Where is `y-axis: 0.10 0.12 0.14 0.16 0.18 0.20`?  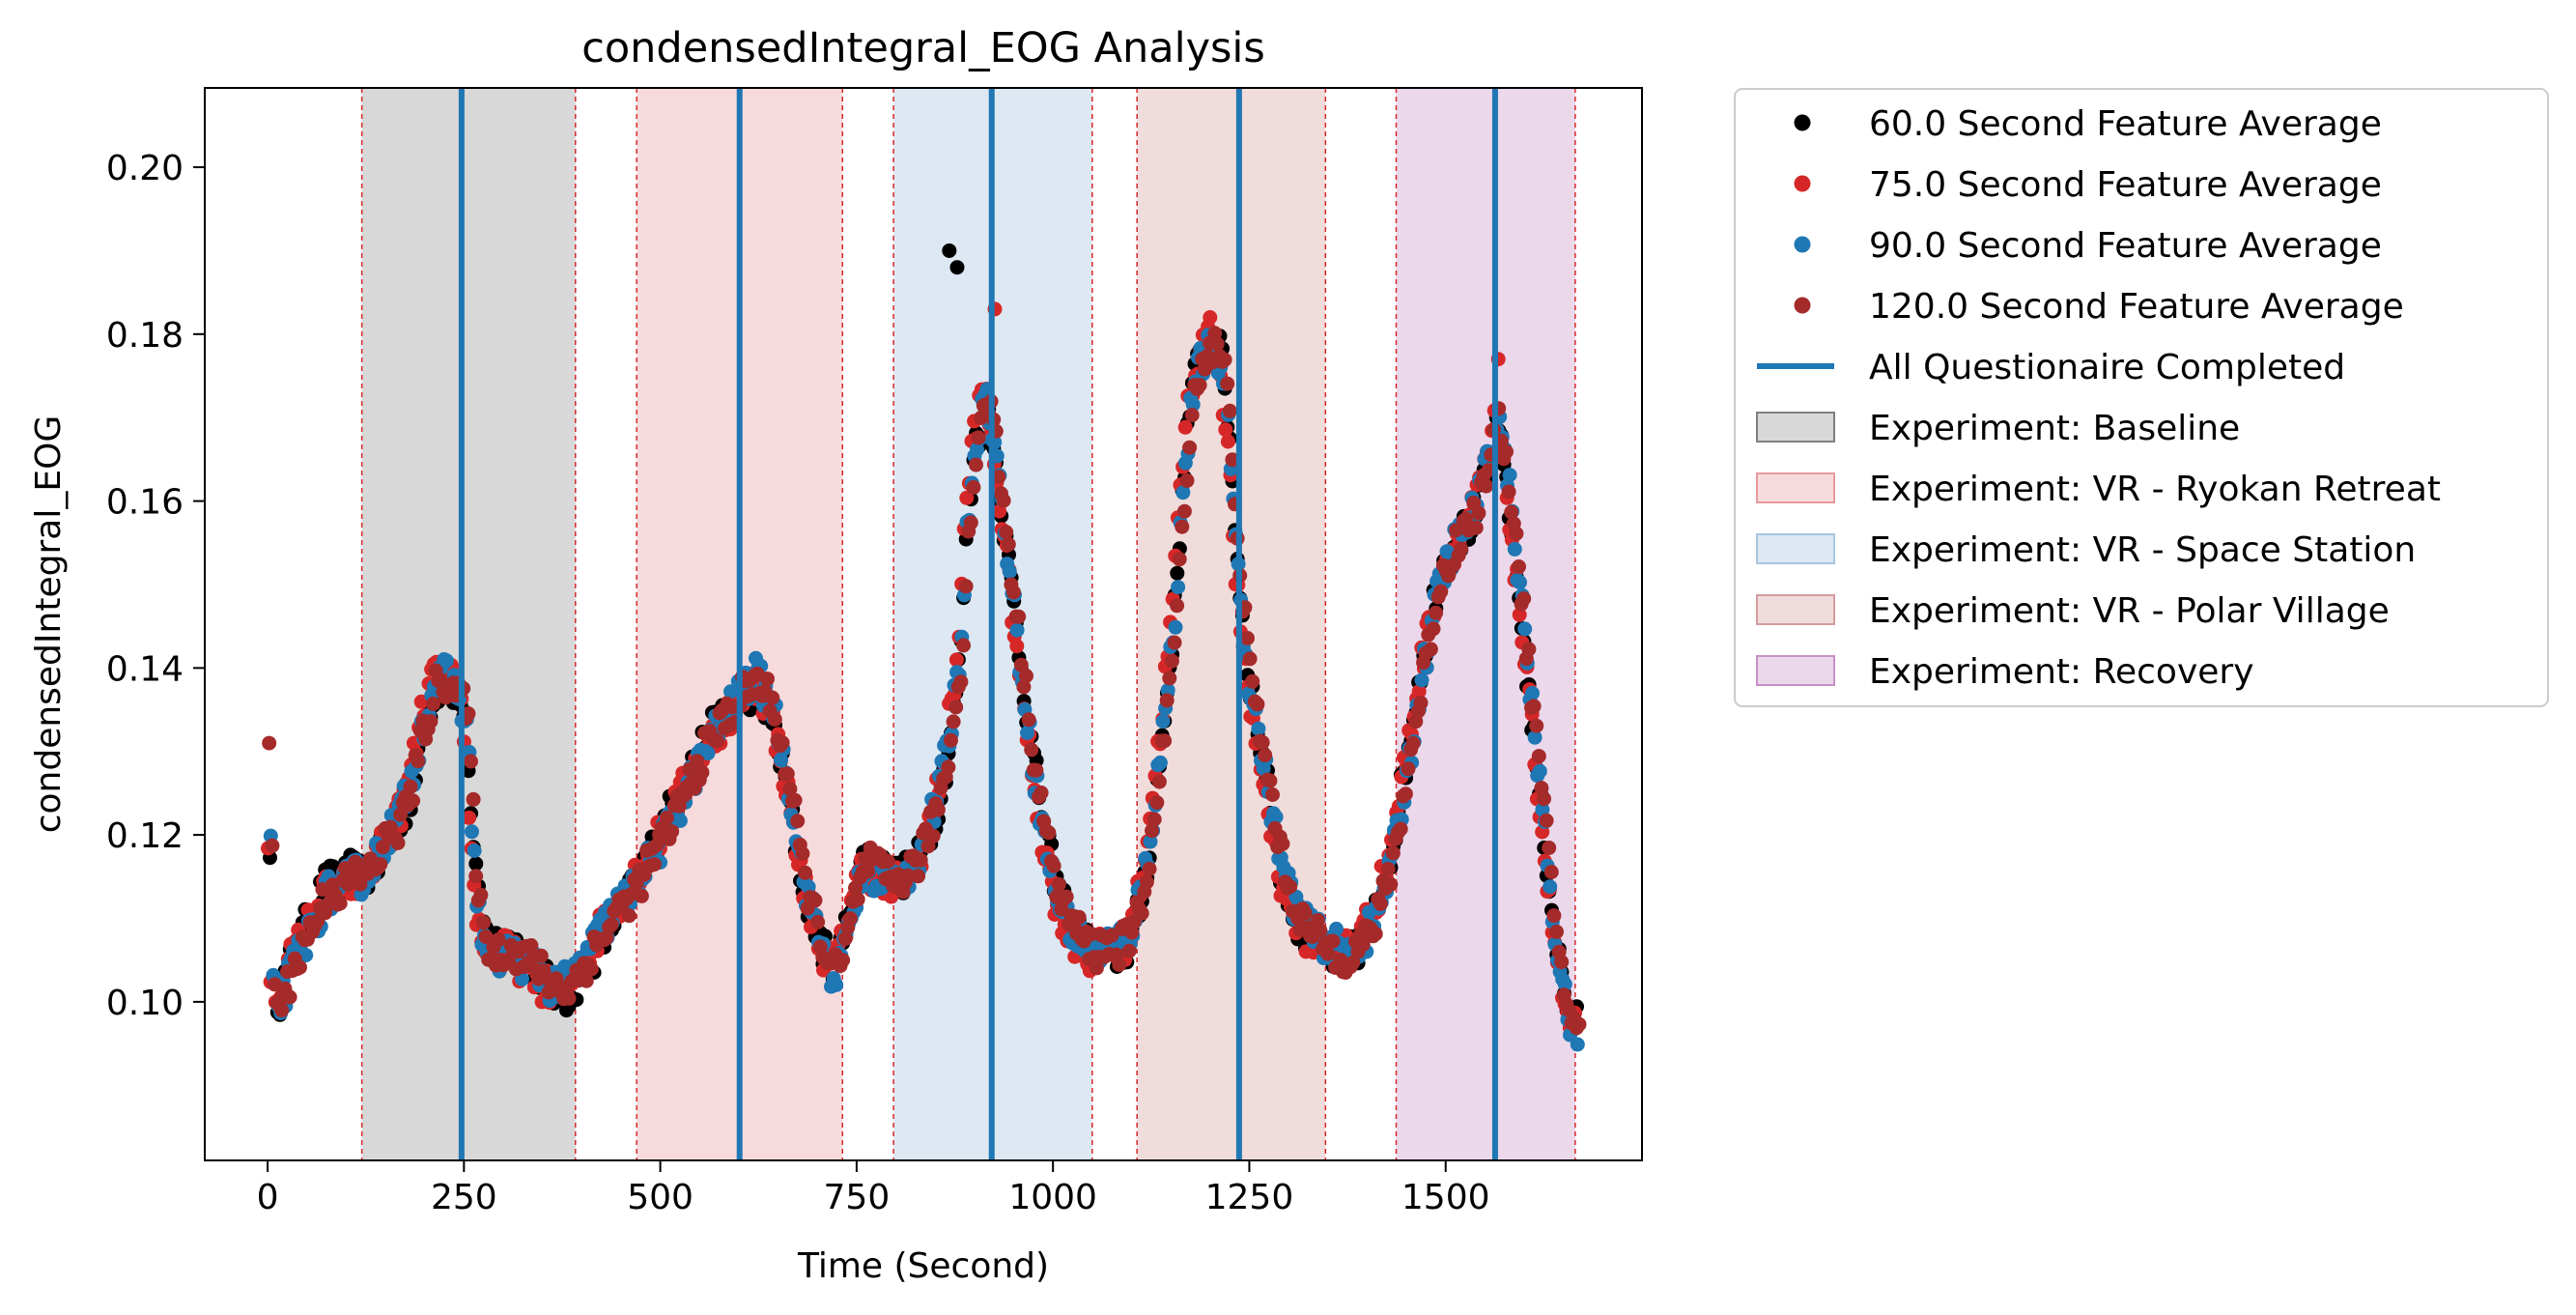
y-axis: 0.10 0.12 0.14 0.16 0.18 0.20 is located at coordinates (155, 586).